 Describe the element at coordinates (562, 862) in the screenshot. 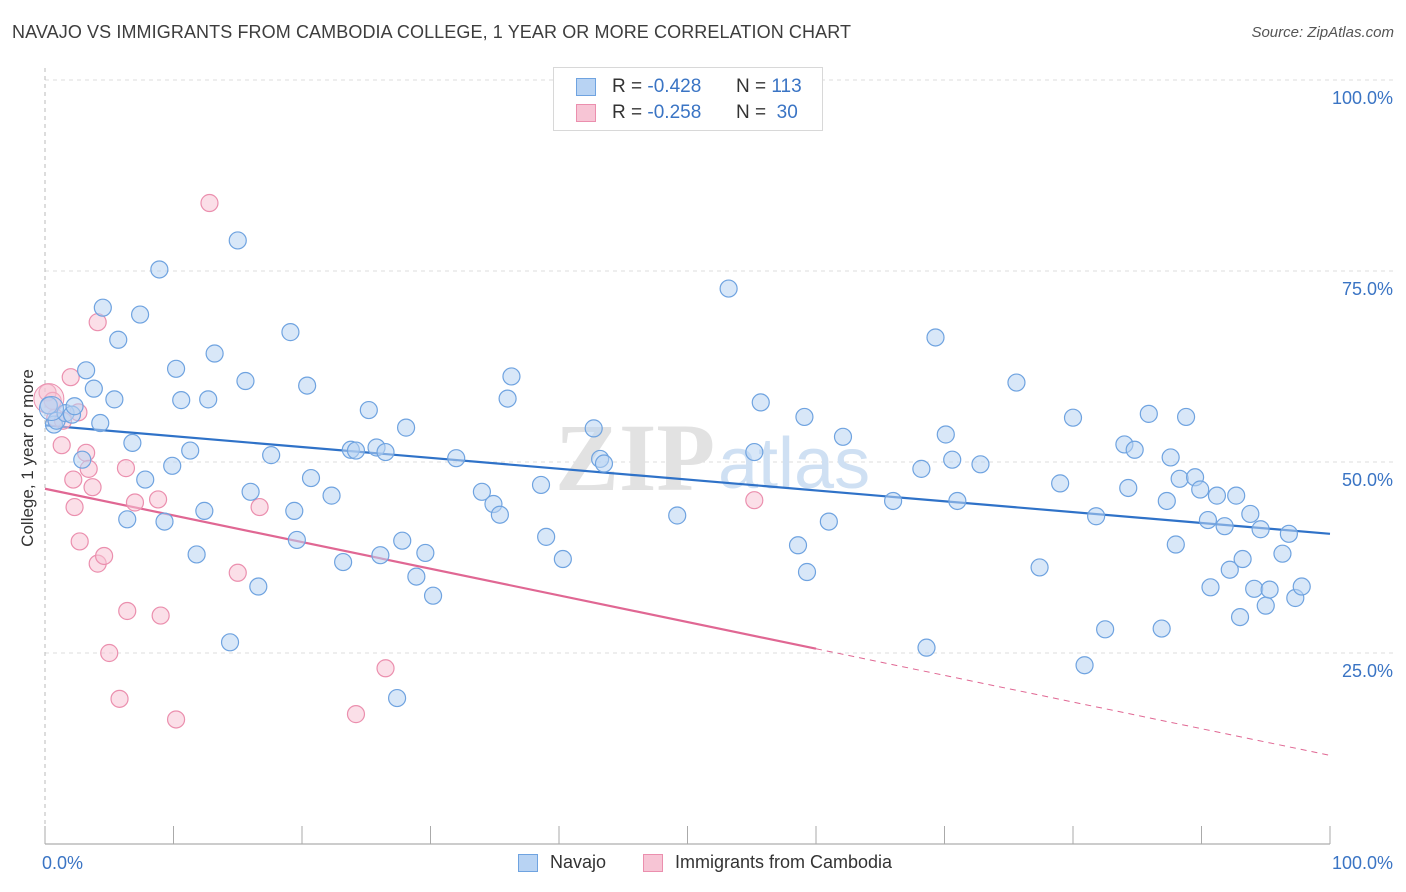

I see `bottom-legend-navajo: Navajo` at that location.